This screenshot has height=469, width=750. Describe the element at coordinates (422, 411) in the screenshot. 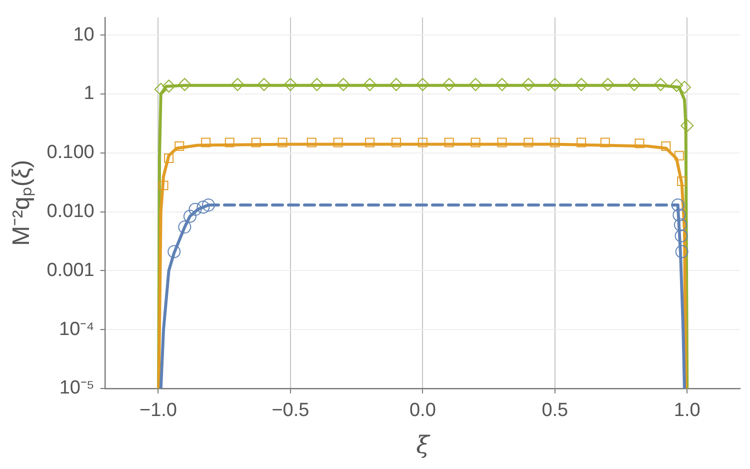

I see `x-tick-label: 0.0` at that location.